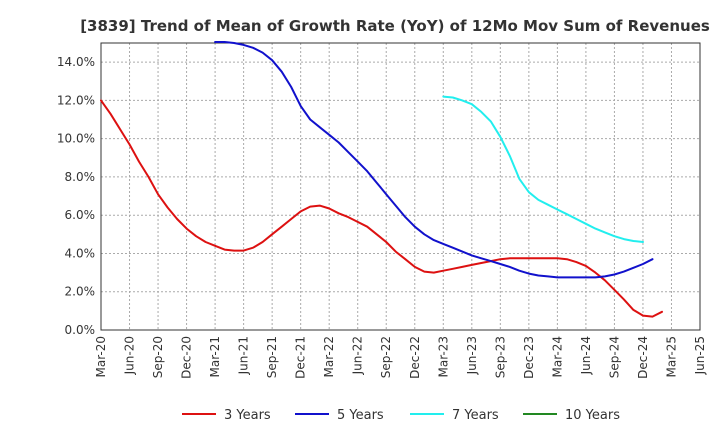 The image size is (720, 440). I want to click on x-tick-label: Sep-22, so click(386, 357).